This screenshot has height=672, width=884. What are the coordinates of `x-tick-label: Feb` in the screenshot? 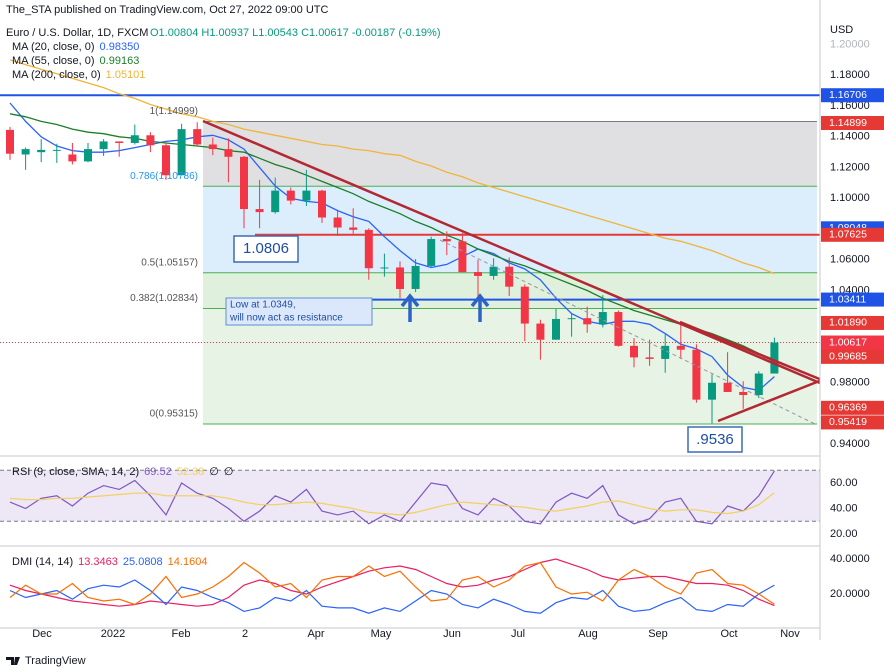 It's located at (181, 634).